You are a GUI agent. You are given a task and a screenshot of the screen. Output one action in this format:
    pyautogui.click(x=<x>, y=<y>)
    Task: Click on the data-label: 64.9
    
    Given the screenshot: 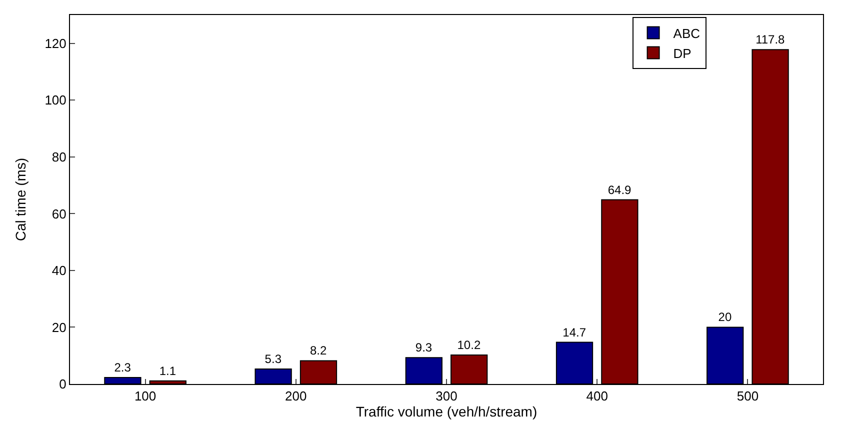 What is the action you would take?
    pyautogui.click(x=620, y=189)
    